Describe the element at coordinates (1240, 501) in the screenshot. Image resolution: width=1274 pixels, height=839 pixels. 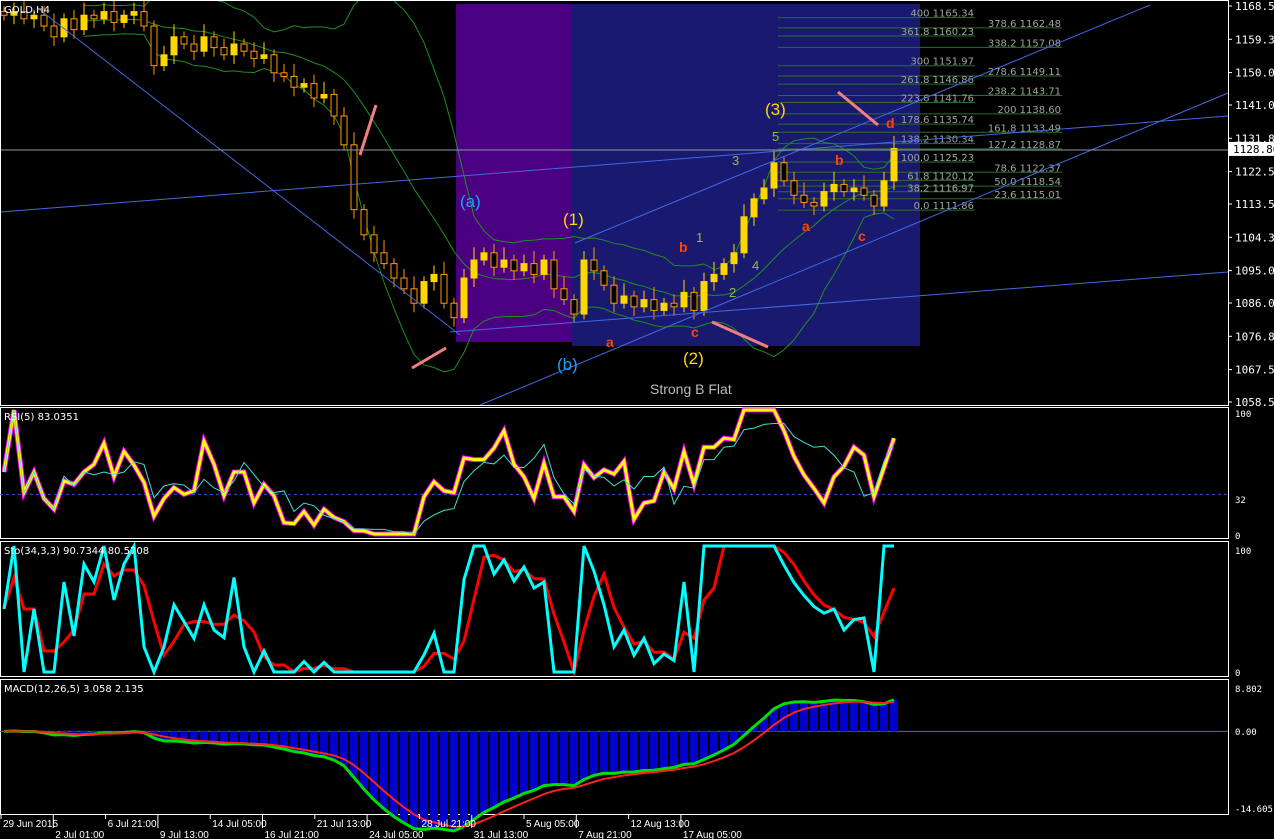
I see `rsi-tick-label: 32` at that location.